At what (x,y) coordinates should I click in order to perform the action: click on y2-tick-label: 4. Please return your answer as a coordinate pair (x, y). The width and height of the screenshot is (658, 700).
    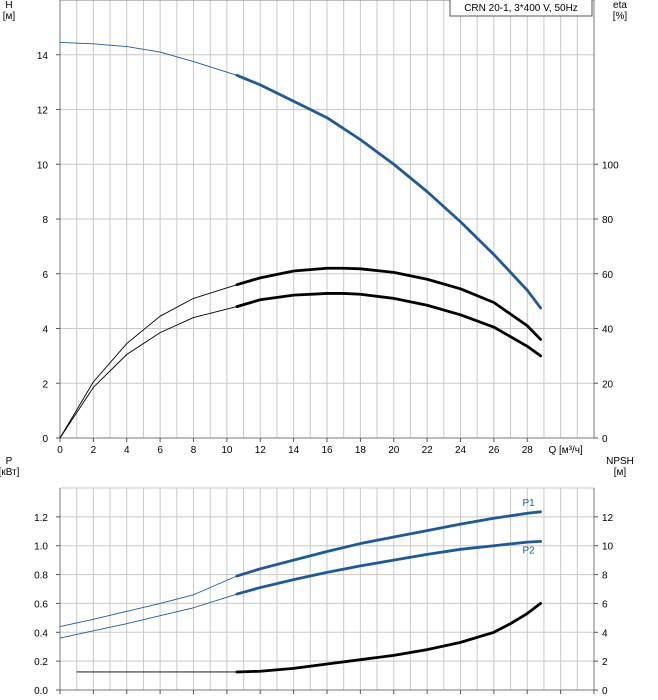
    Looking at the image, I should click on (605, 633).